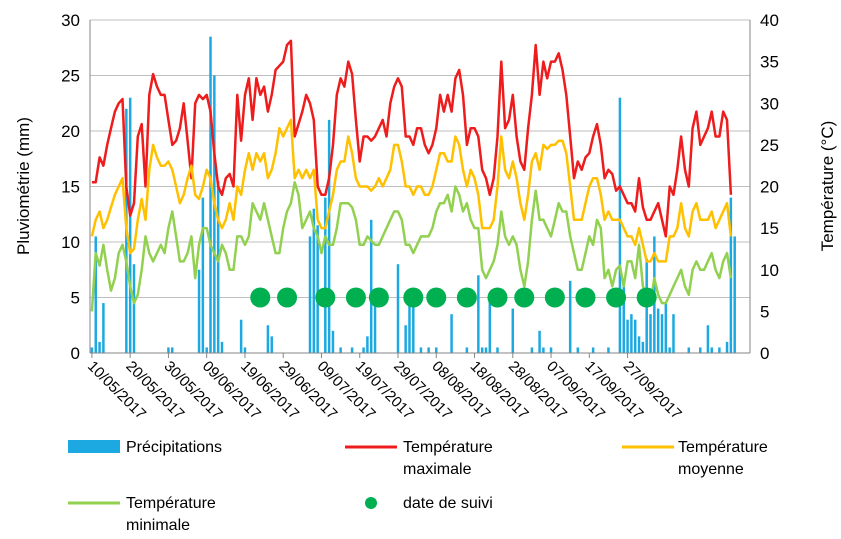 The height and width of the screenshot is (539, 841). What do you see at coordinates (171, 503) in the screenshot?
I see `legend-label-temperature-minimale-line1: Température` at bounding box center [171, 503].